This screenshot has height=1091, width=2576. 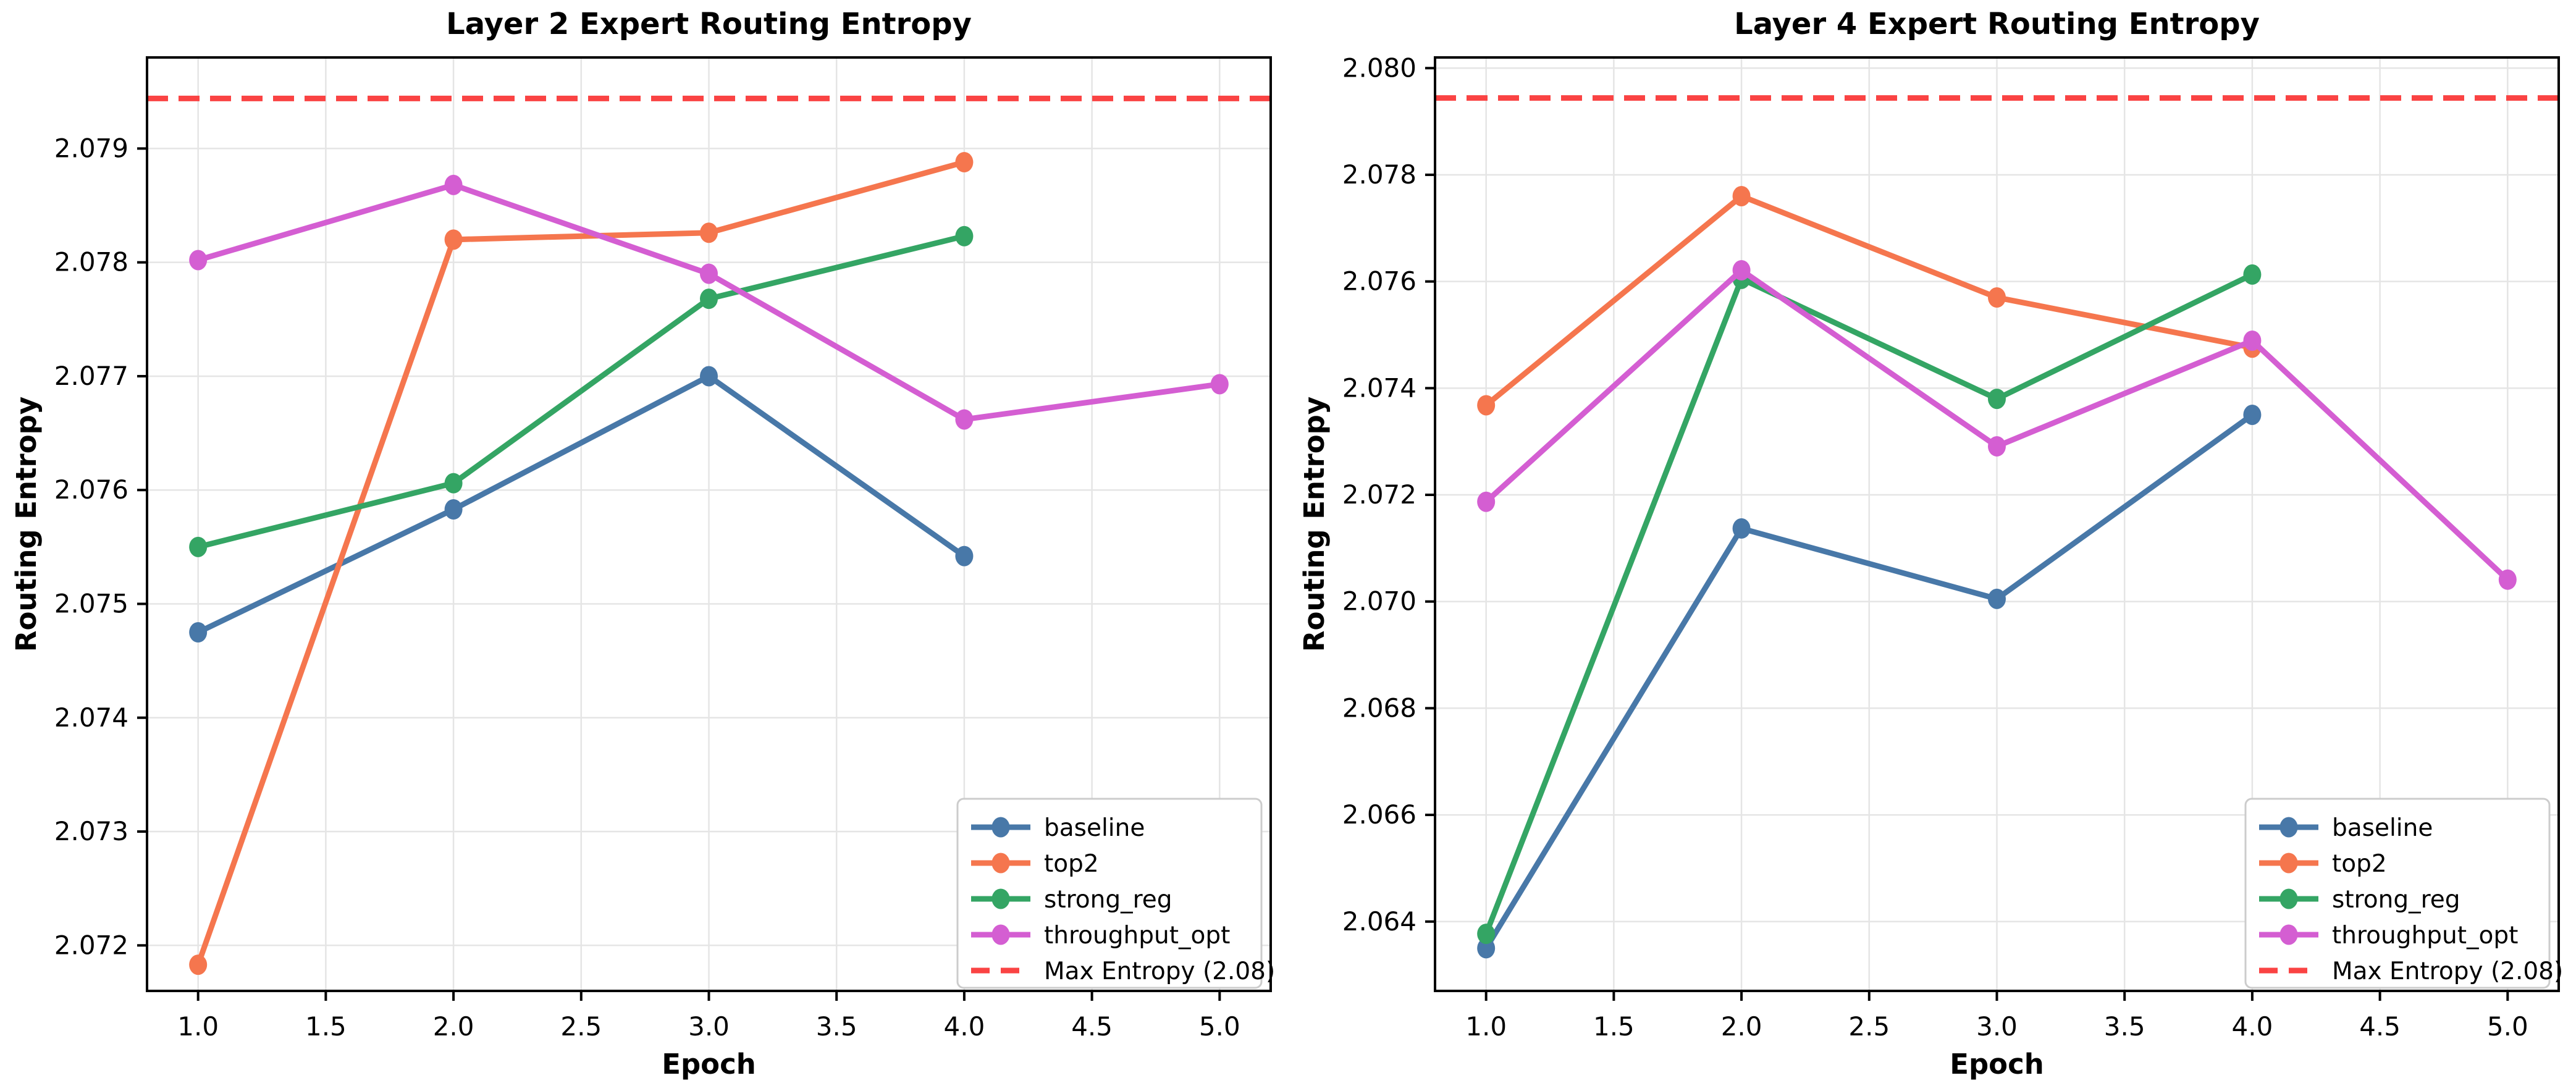 What do you see at coordinates (1314, 524) in the screenshot?
I see `y-axis-label: Routing Entropy` at bounding box center [1314, 524].